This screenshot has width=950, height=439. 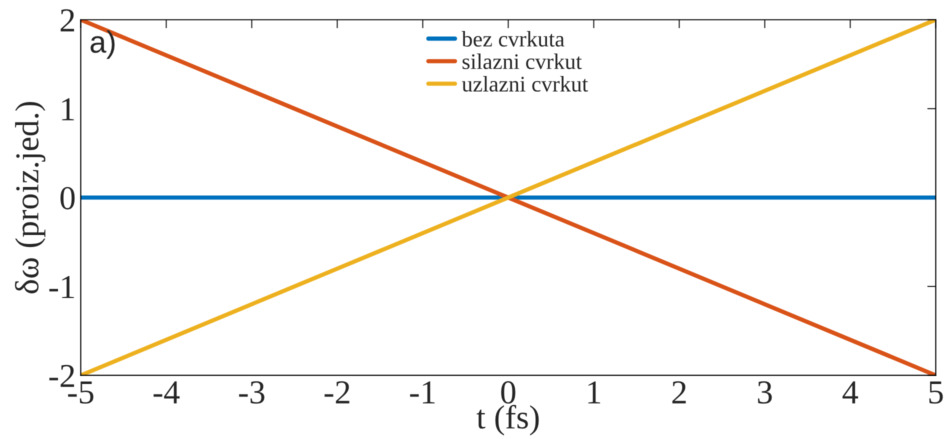 What do you see at coordinates (30, 198) in the screenshot?
I see `y-axis-title: δω (proiz.jed.)` at bounding box center [30, 198].